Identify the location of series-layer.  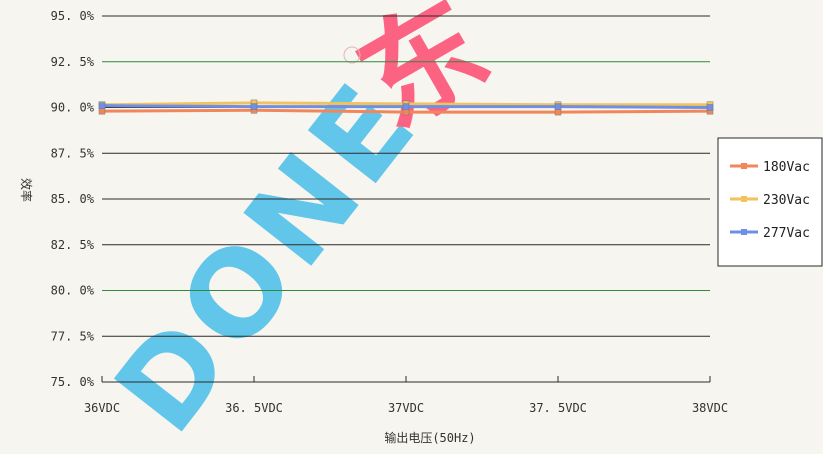
(406, 107).